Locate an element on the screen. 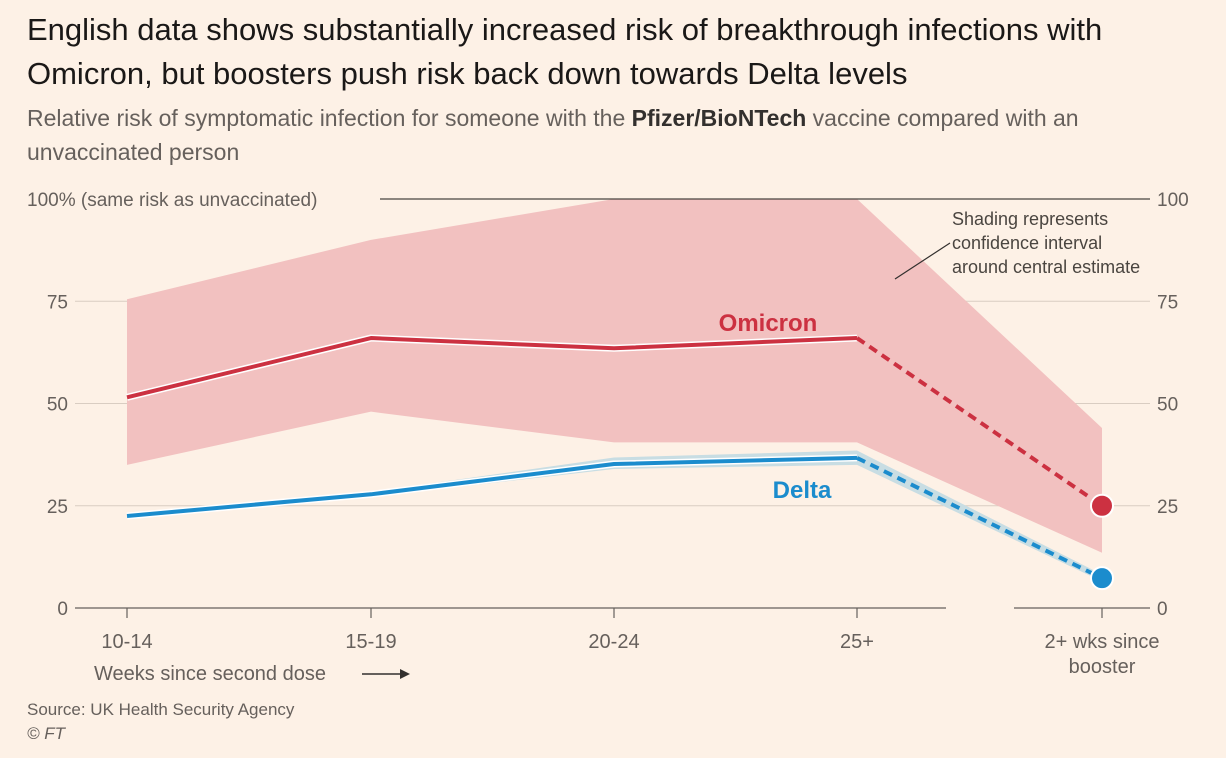  y-top-label: 100% (same risk as unvaccinated) is located at coordinates (172, 200).